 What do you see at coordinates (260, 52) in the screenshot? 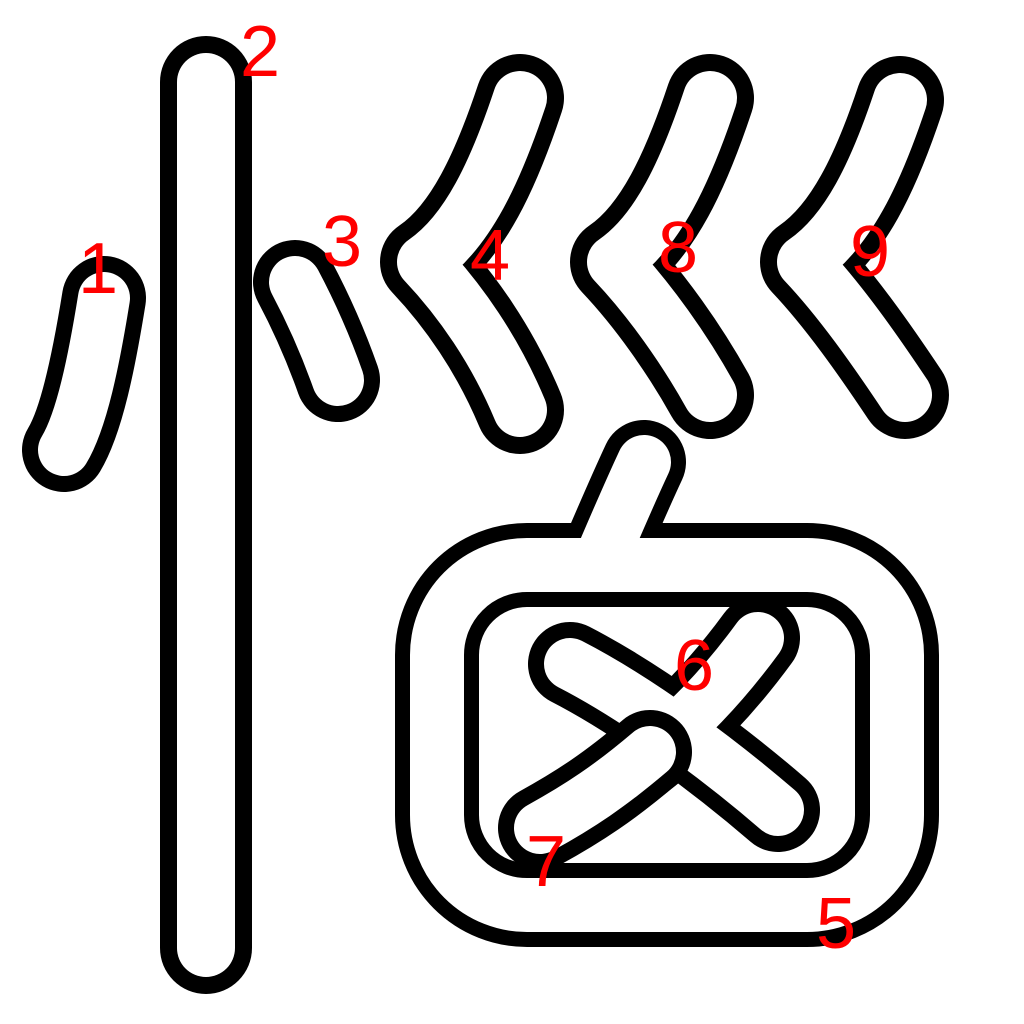
I see `stroke-number-2: 2` at bounding box center [260, 52].